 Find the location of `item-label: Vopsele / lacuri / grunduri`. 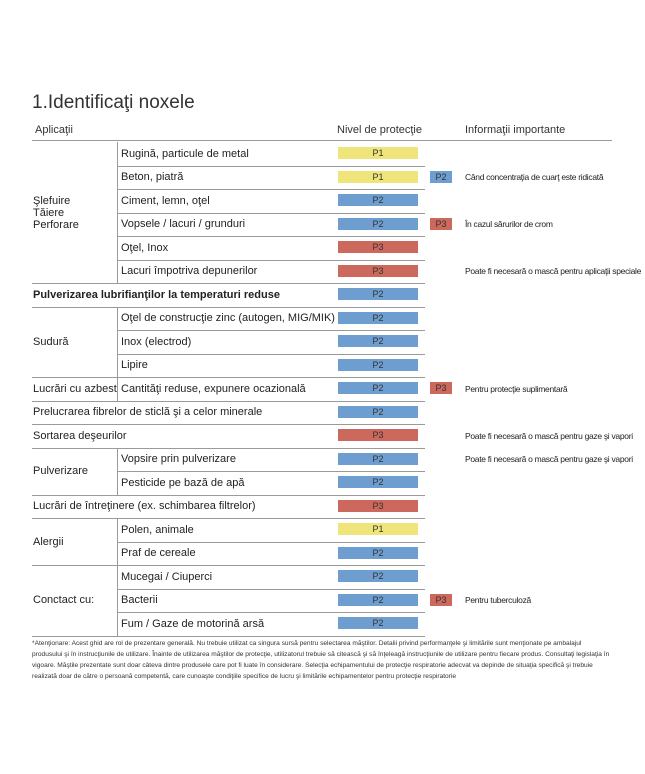

item-label: Vopsele / lacuri / grunduri is located at coordinates (183, 224).